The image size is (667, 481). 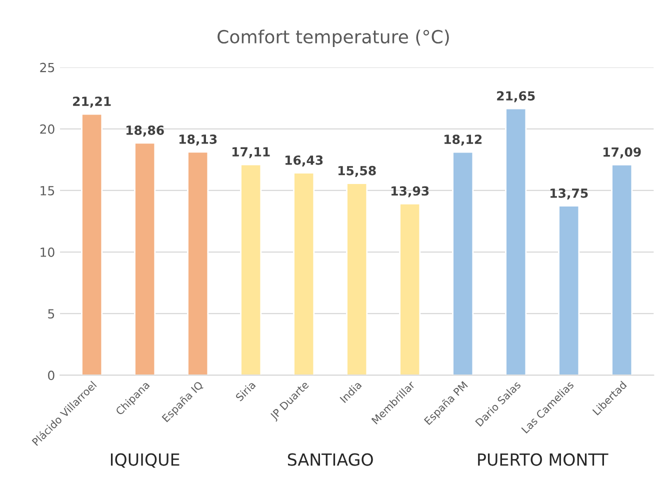 What do you see at coordinates (543, 459) in the screenshot?
I see `text: PUERTO MONTT` at bounding box center [543, 459].